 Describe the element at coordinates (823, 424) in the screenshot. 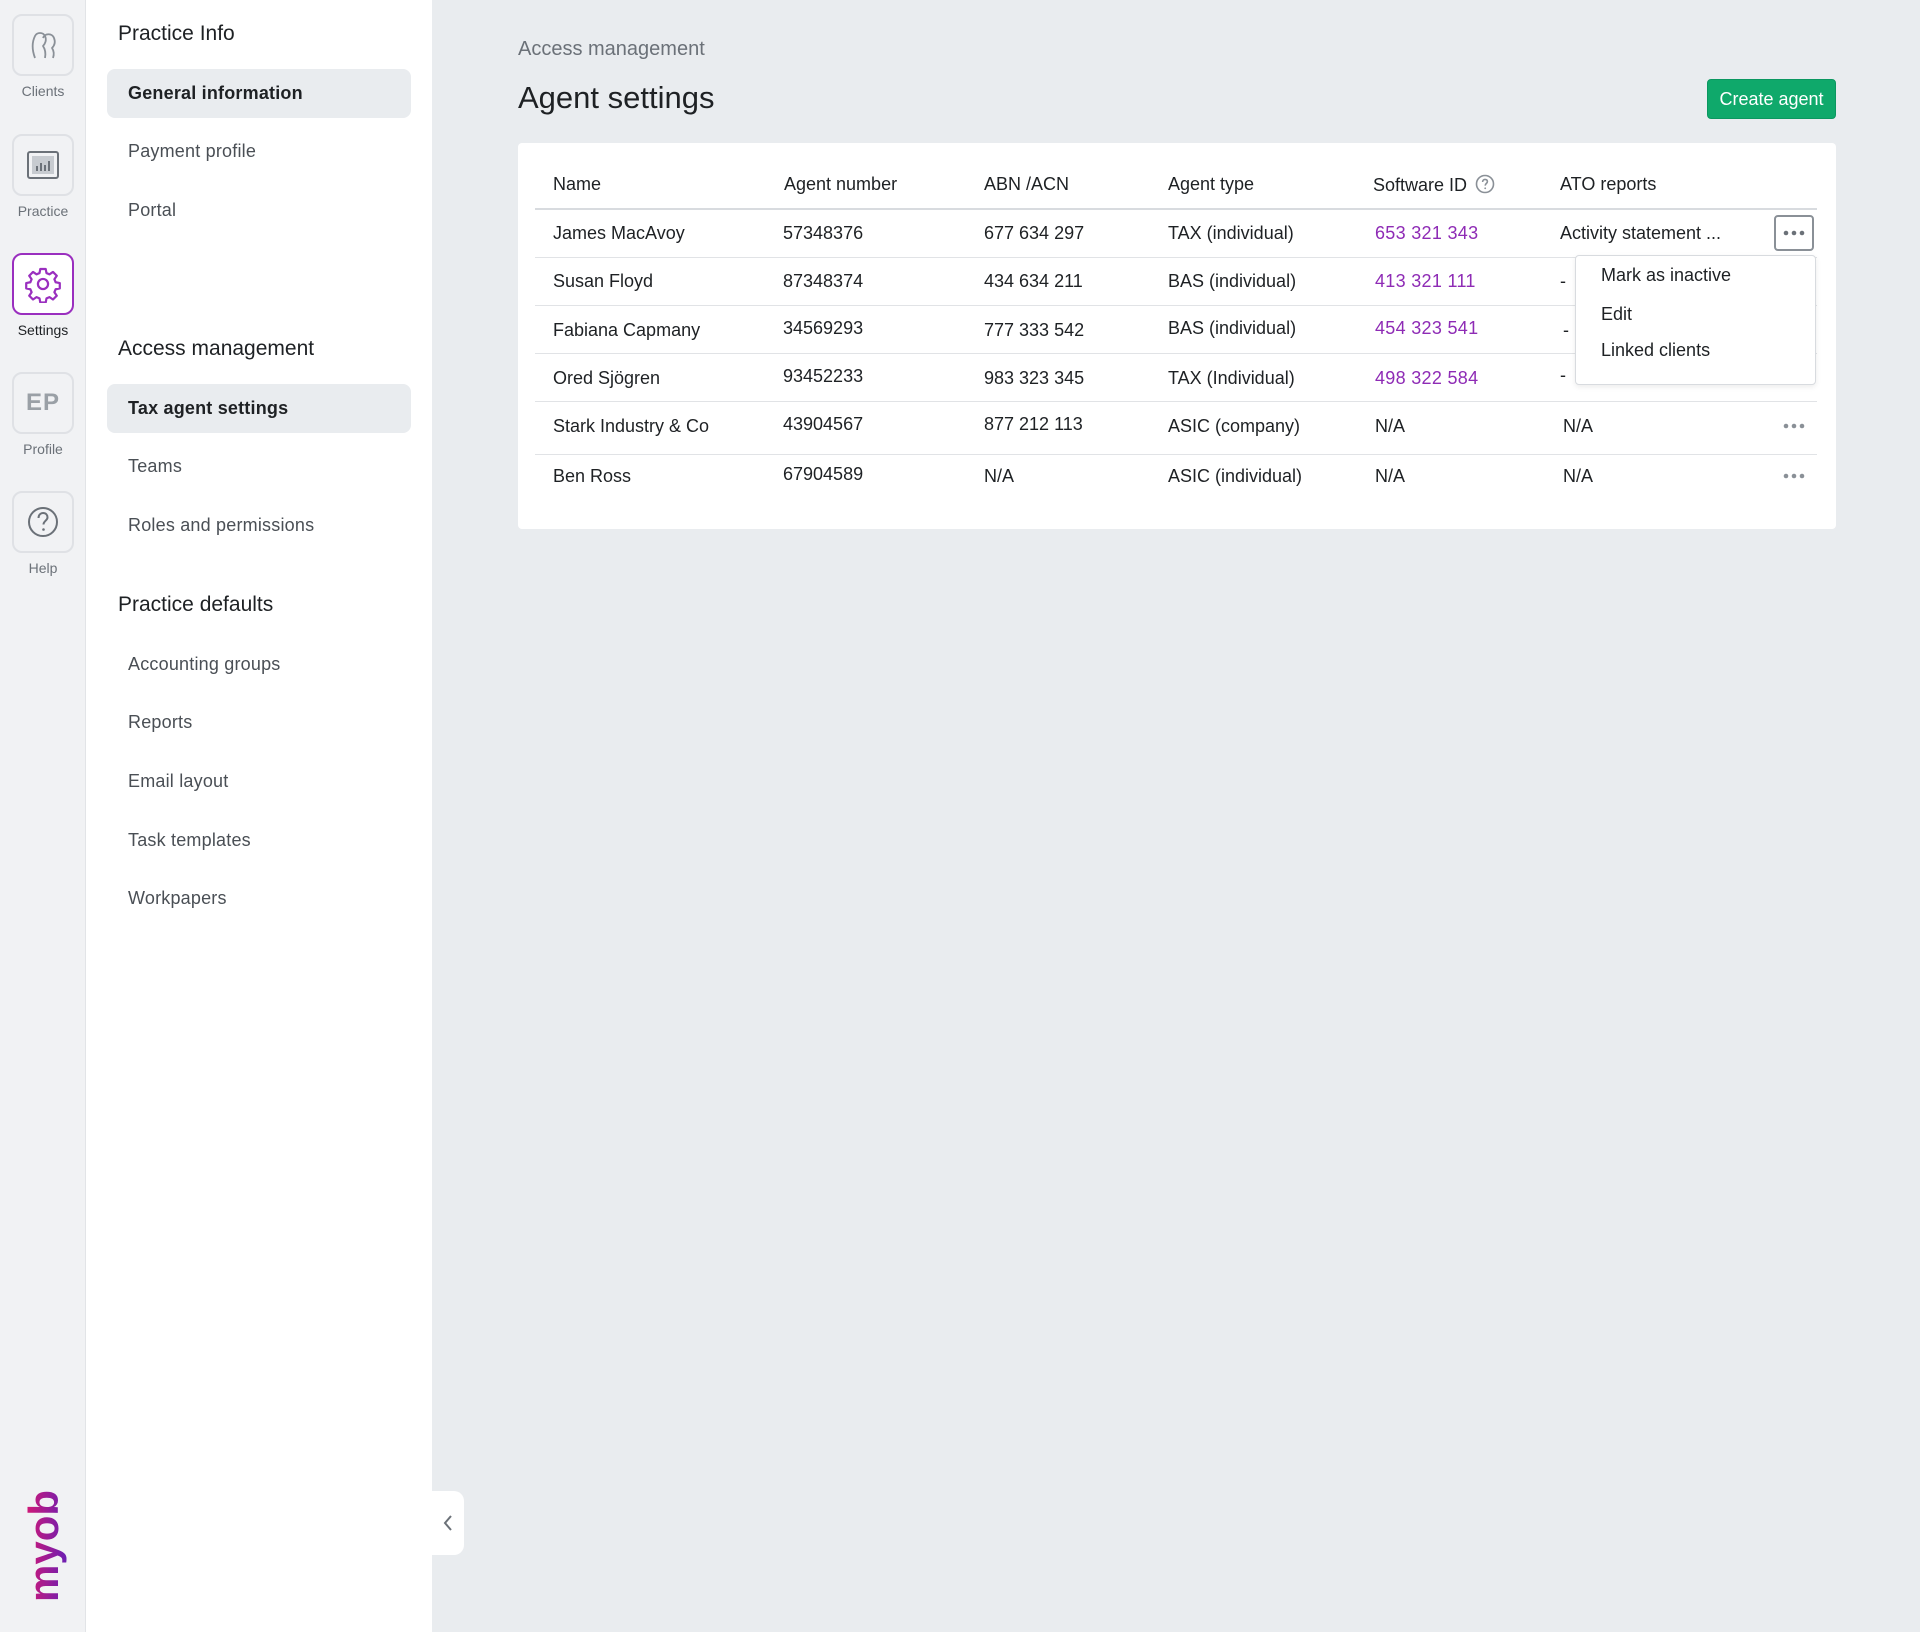

I see `cell-agent-number: 43904567` at that location.